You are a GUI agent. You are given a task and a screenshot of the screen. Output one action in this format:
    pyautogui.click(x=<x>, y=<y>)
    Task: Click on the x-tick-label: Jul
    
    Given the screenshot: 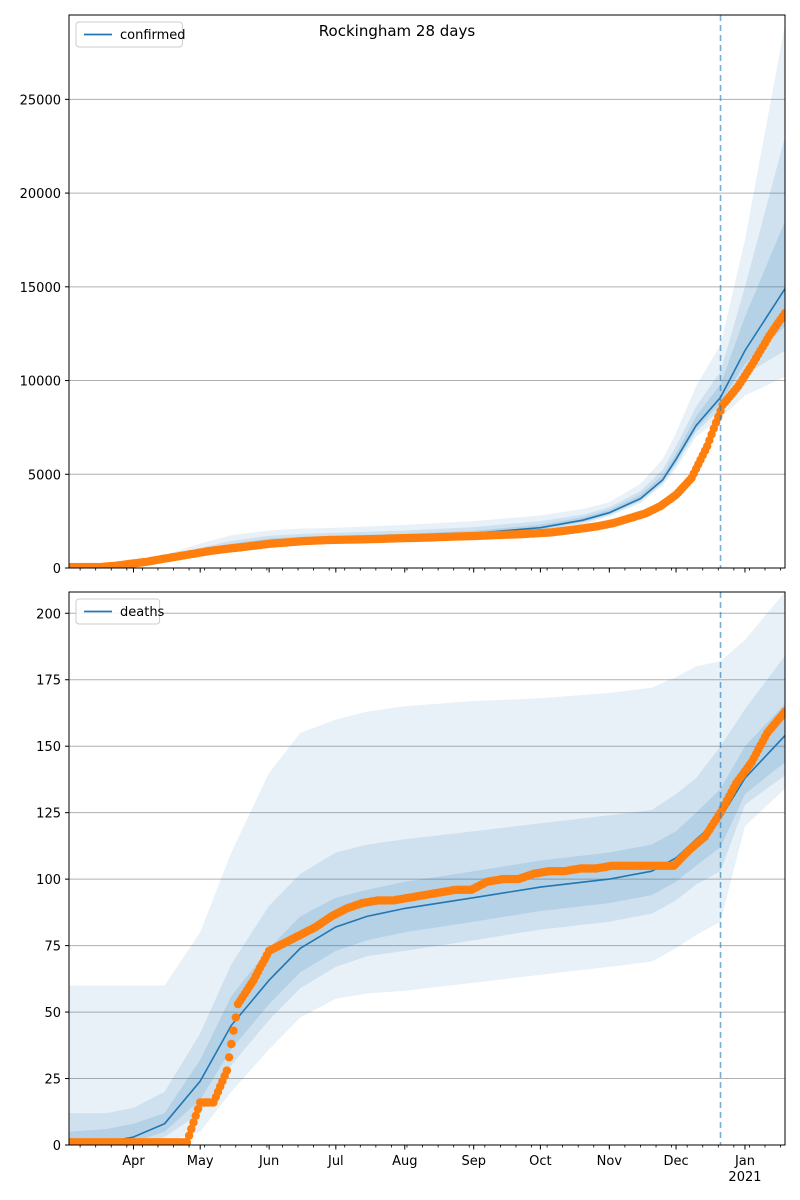 What is the action you would take?
    pyautogui.click(x=335, y=1161)
    